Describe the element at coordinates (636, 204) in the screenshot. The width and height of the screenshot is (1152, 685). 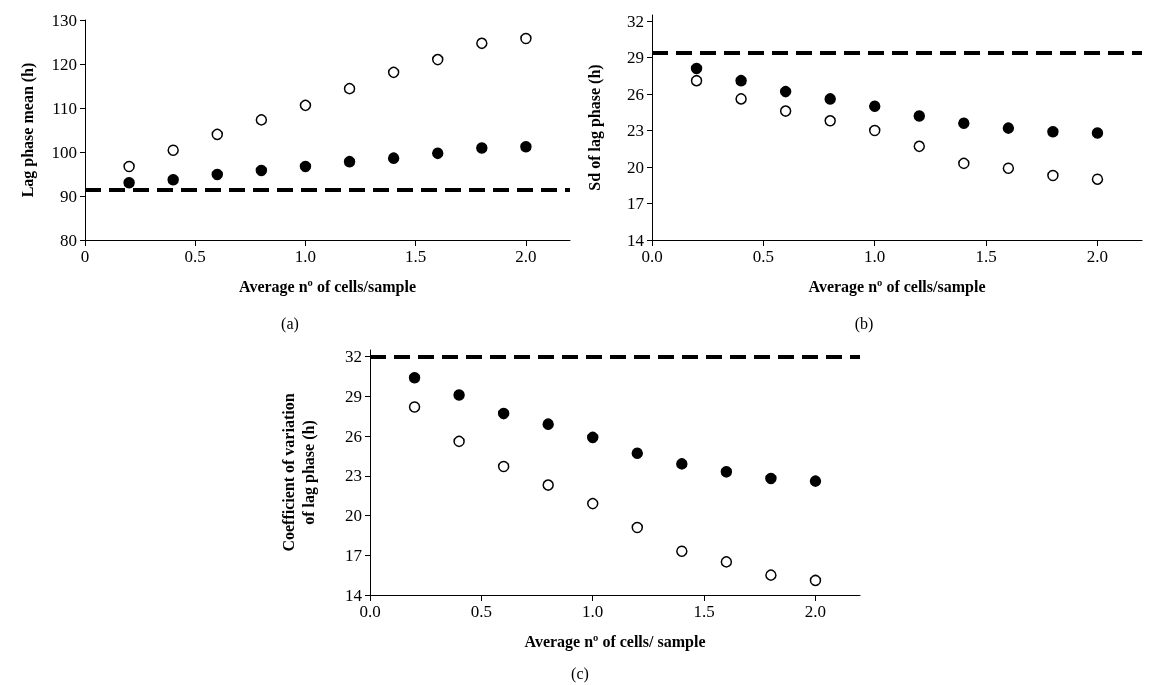
I see `y-tick-label: 17` at that location.